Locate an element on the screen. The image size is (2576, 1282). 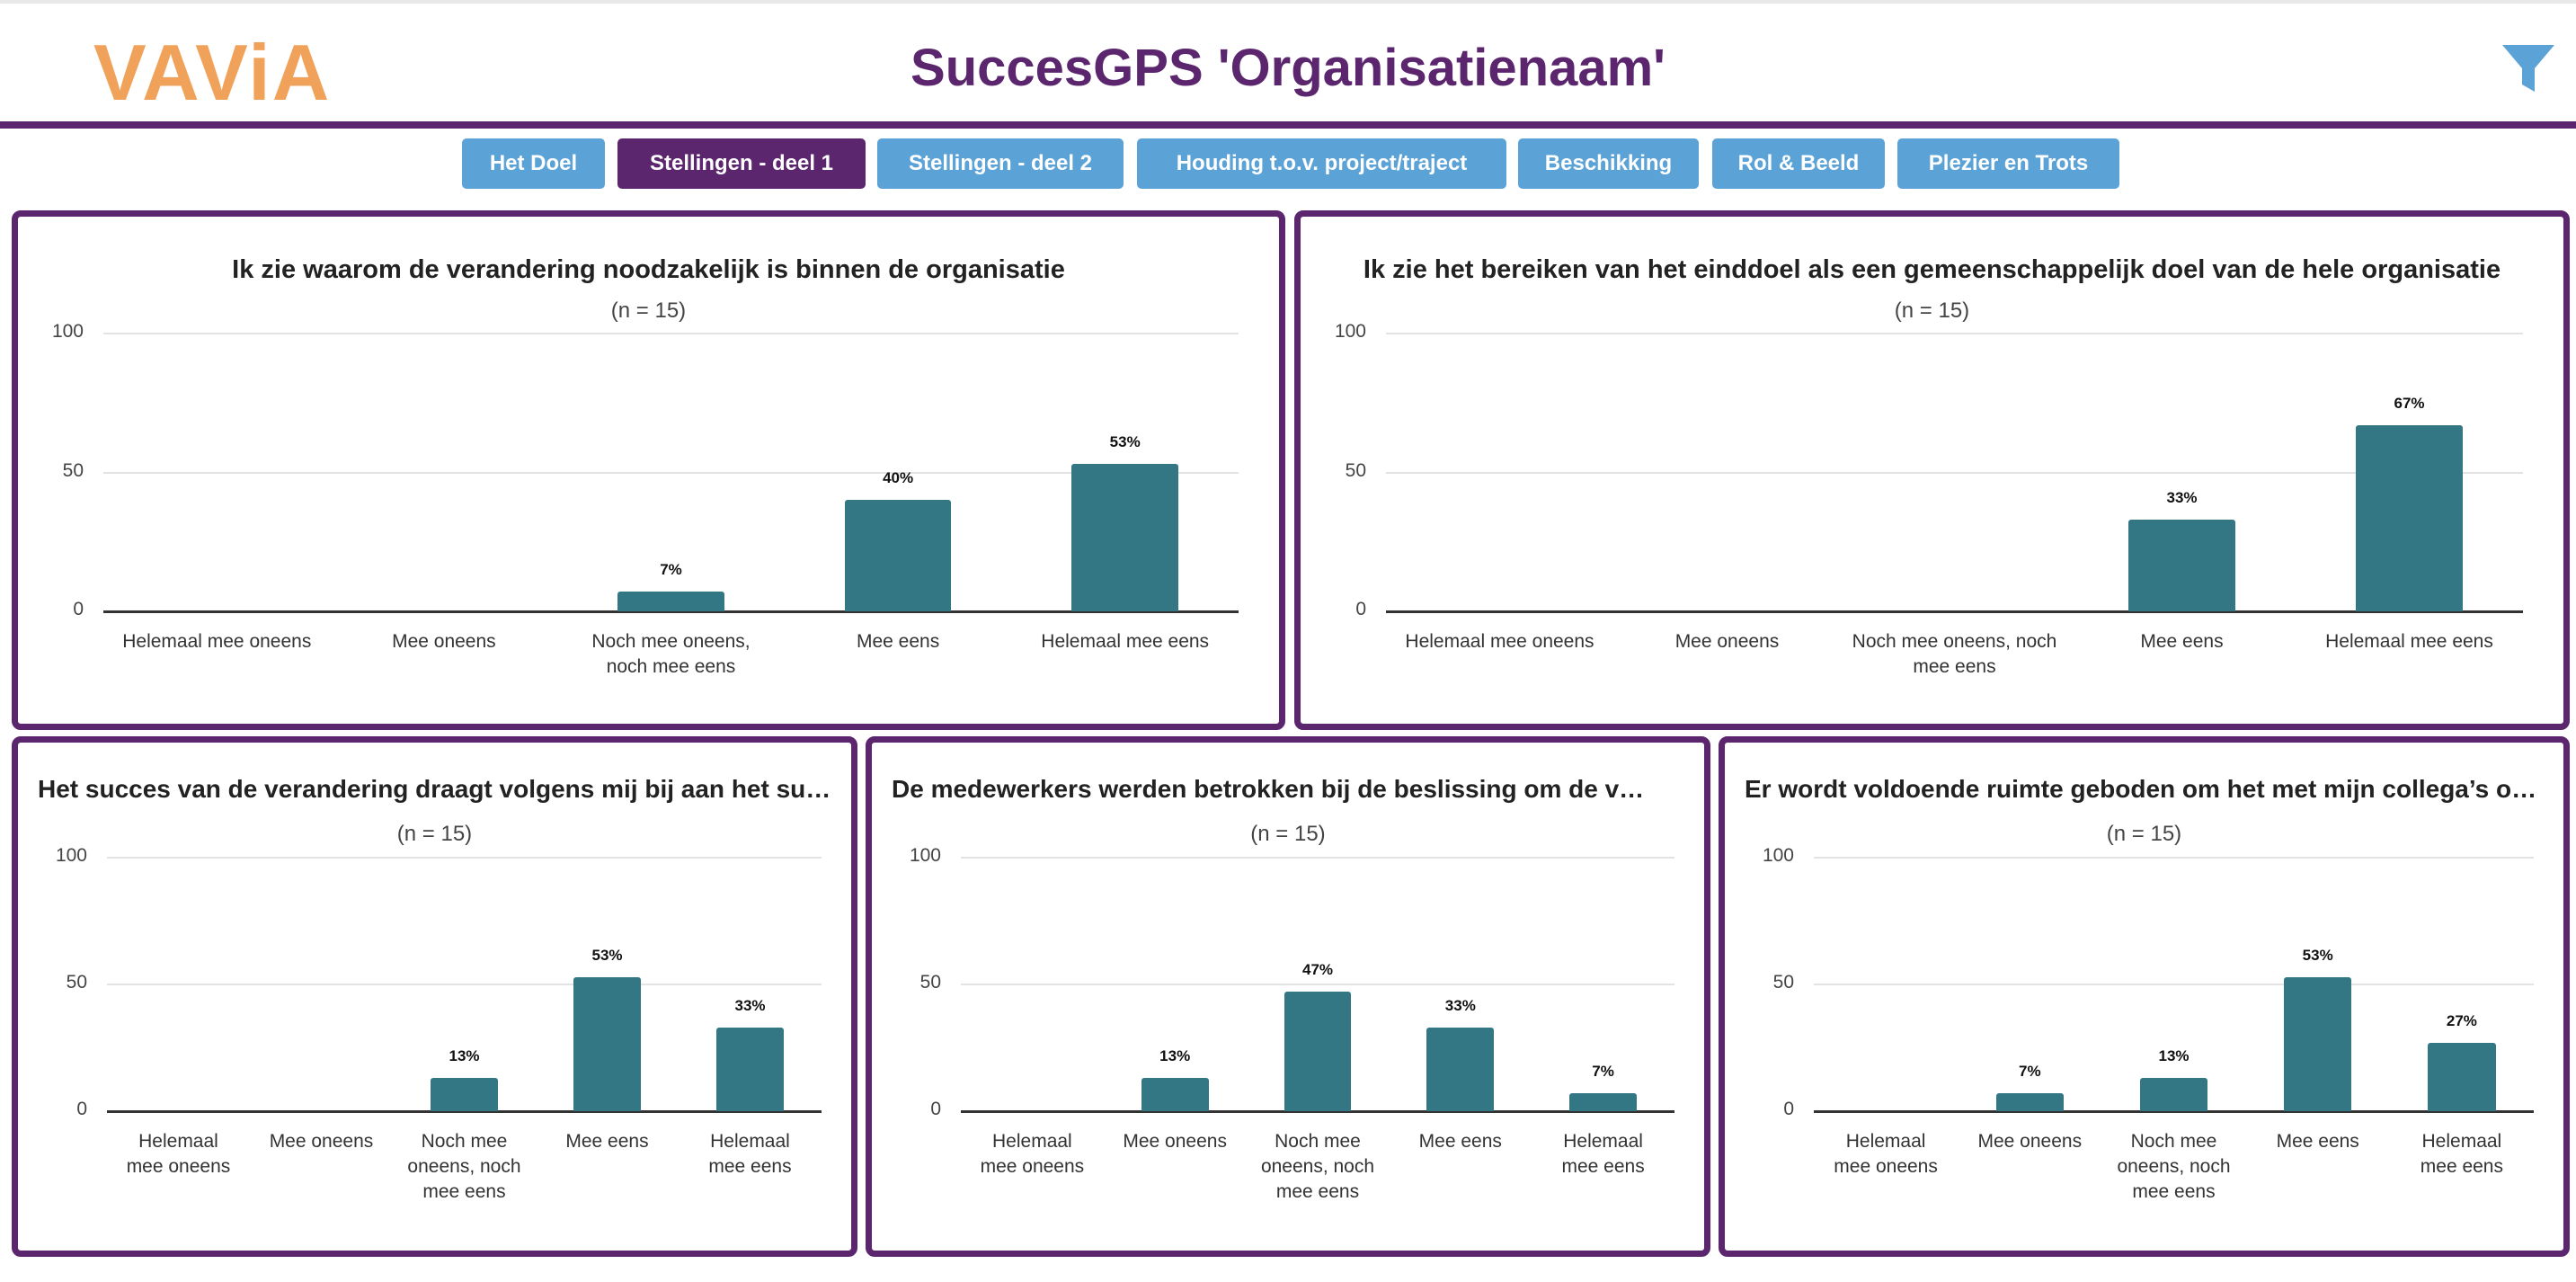
header: VAViA SuccesGPS 'Organisatienaam' is located at coordinates (1288, 62).